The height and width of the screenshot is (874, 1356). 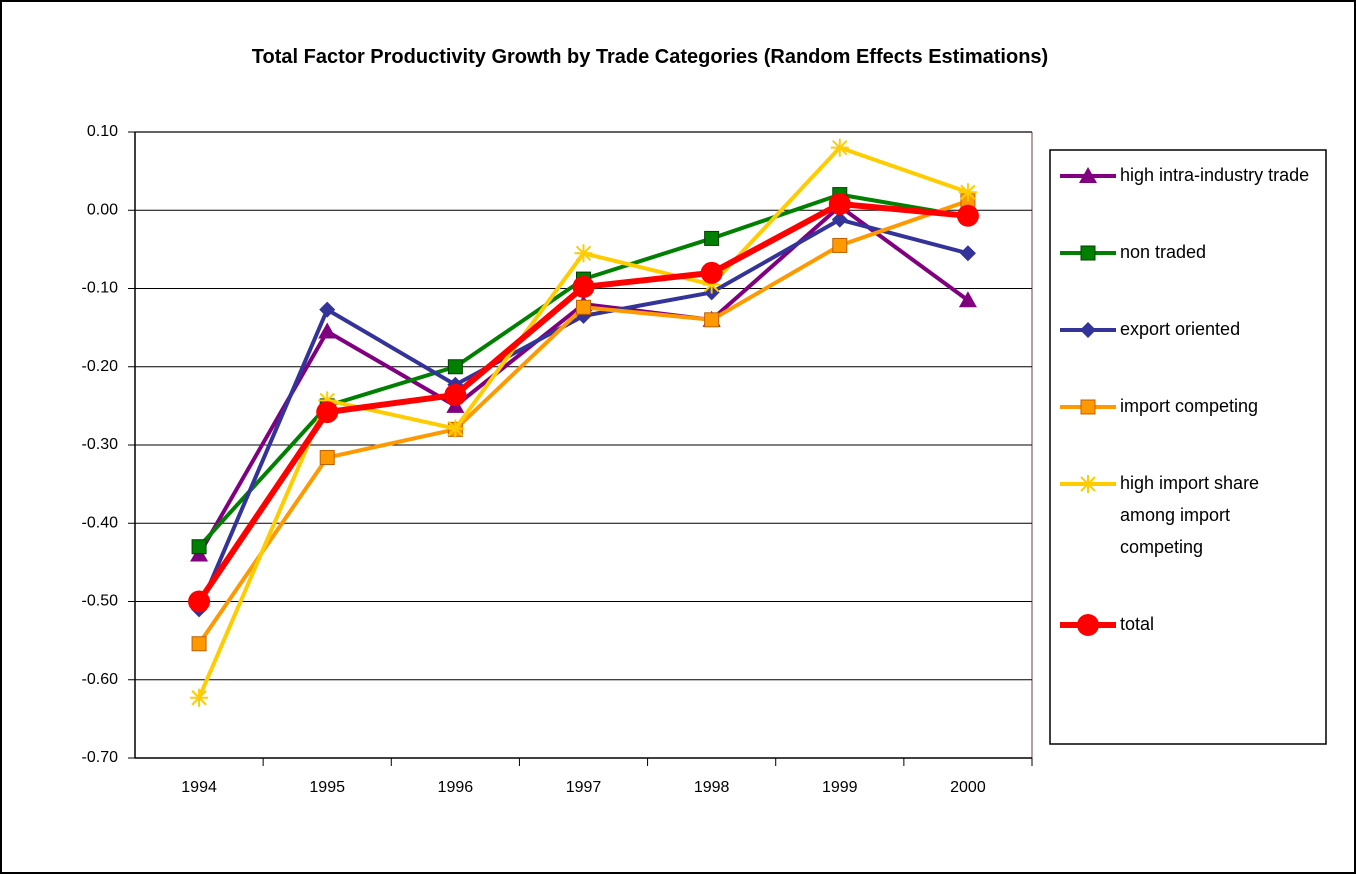 What do you see at coordinates (1189, 406) in the screenshot?
I see `legend-label: import competing` at bounding box center [1189, 406].